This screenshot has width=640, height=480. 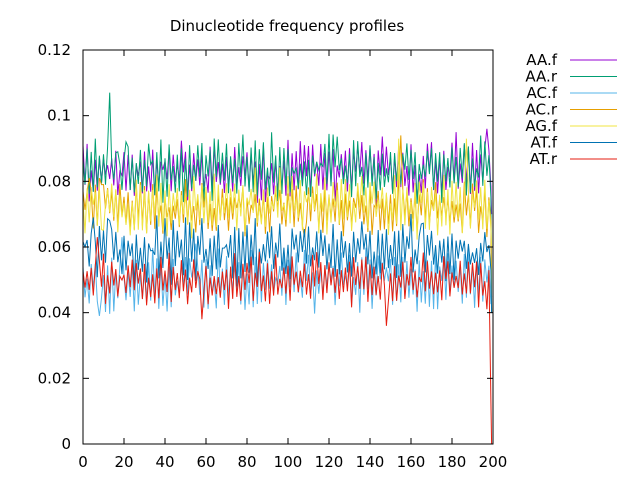 What do you see at coordinates (370, 462) in the screenshot?
I see `x-tick-label: 140` at bounding box center [370, 462].